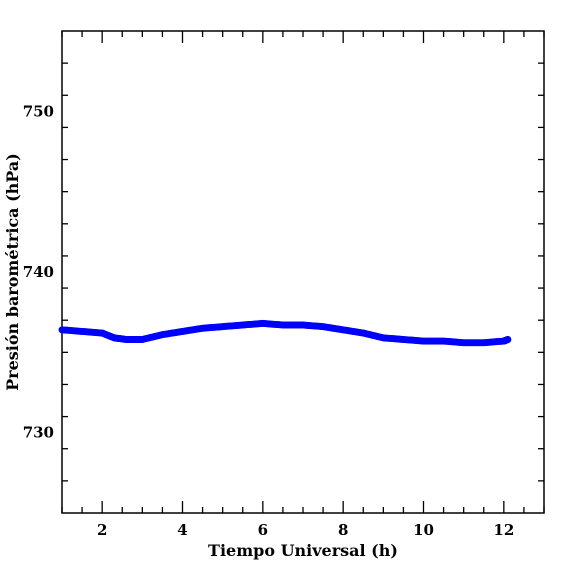 Image resolution: width=574 pixels, height=574 pixels. I want to click on y-tick-label: 730, so click(38, 433).